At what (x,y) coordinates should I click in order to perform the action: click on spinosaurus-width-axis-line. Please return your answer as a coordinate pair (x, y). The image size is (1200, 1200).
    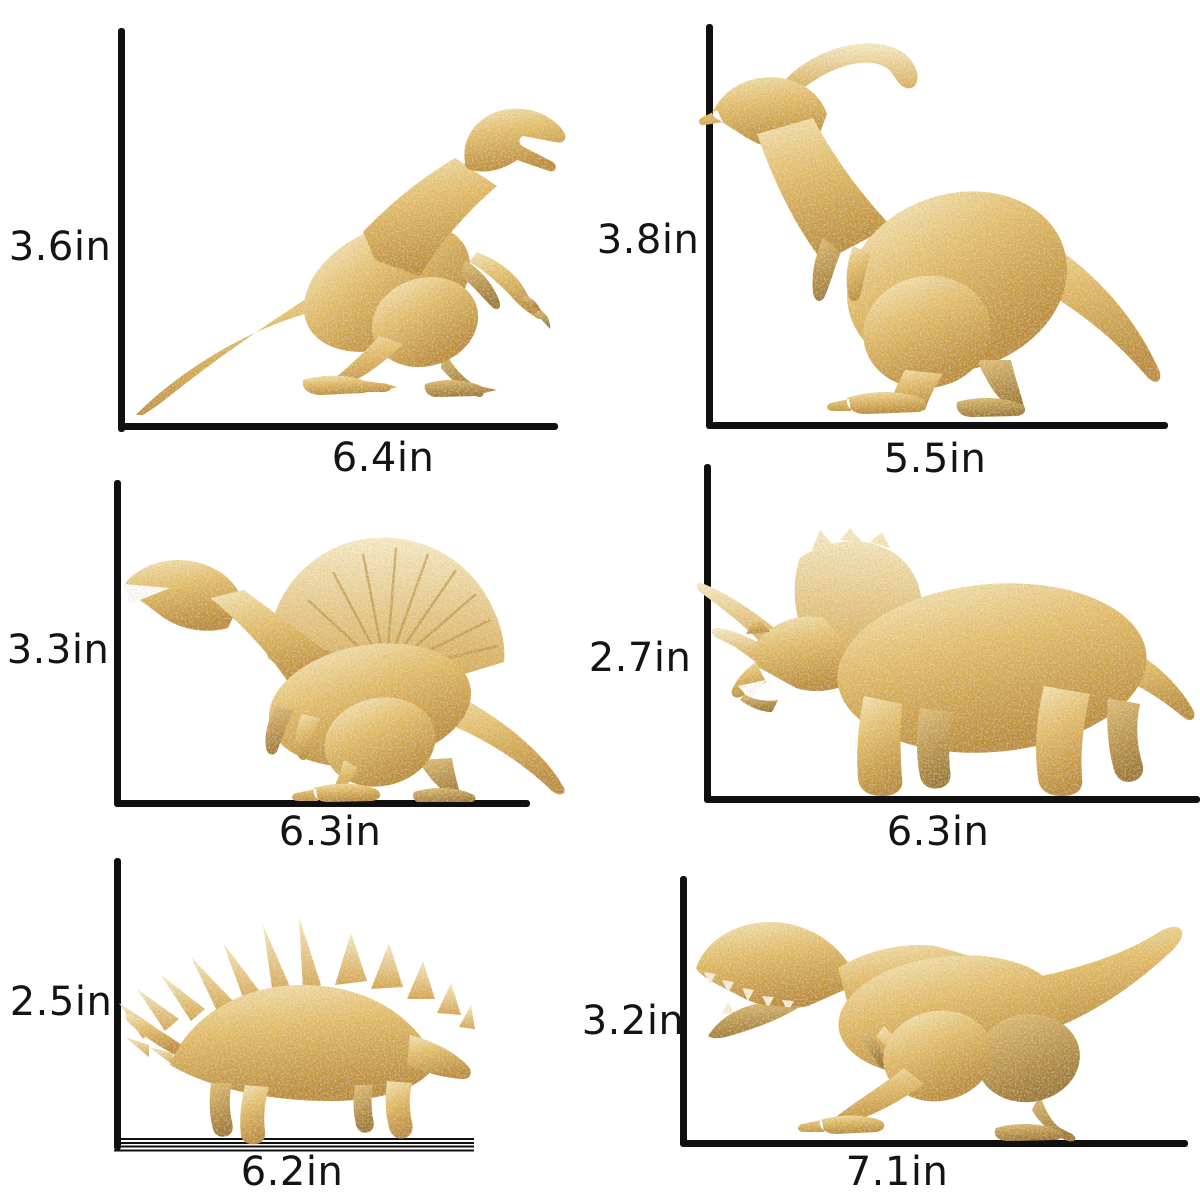
    Looking at the image, I should click on (322, 803).